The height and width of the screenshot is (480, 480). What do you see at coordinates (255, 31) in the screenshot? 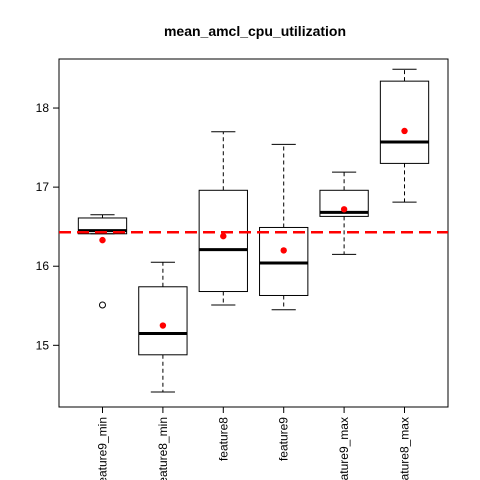
I see `chart-title: mean_amcl_cpu_utilization` at bounding box center [255, 31].